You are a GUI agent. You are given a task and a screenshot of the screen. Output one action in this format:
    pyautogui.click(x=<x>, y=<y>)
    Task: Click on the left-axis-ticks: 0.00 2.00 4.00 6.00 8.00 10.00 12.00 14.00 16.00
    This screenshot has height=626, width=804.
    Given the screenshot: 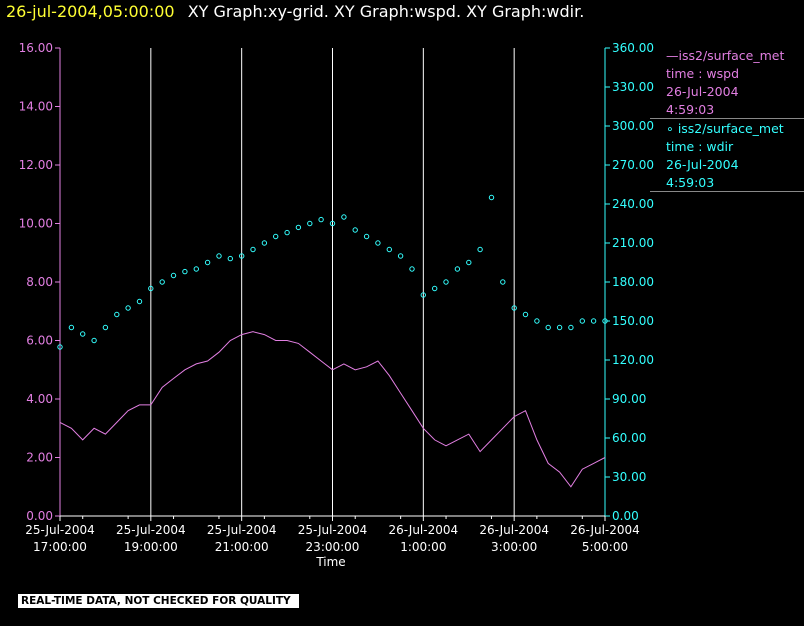 What is the action you would take?
    pyautogui.click(x=39, y=282)
    